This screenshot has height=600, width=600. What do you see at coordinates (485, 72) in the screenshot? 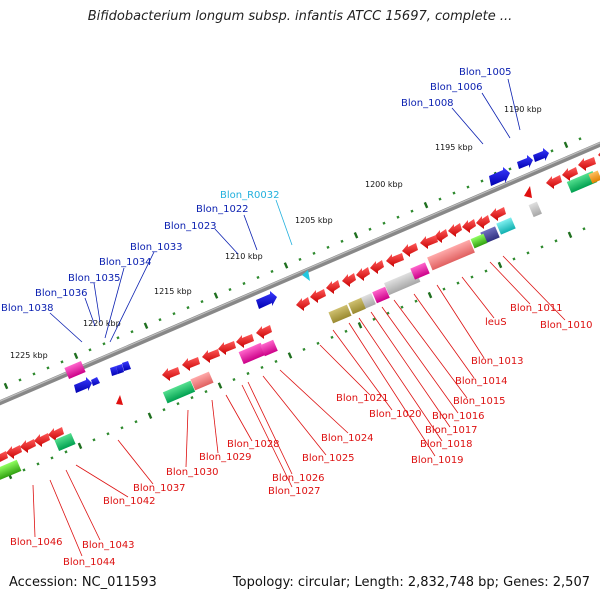
I see `gene-label: Blon_1005` at bounding box center [485, 72].